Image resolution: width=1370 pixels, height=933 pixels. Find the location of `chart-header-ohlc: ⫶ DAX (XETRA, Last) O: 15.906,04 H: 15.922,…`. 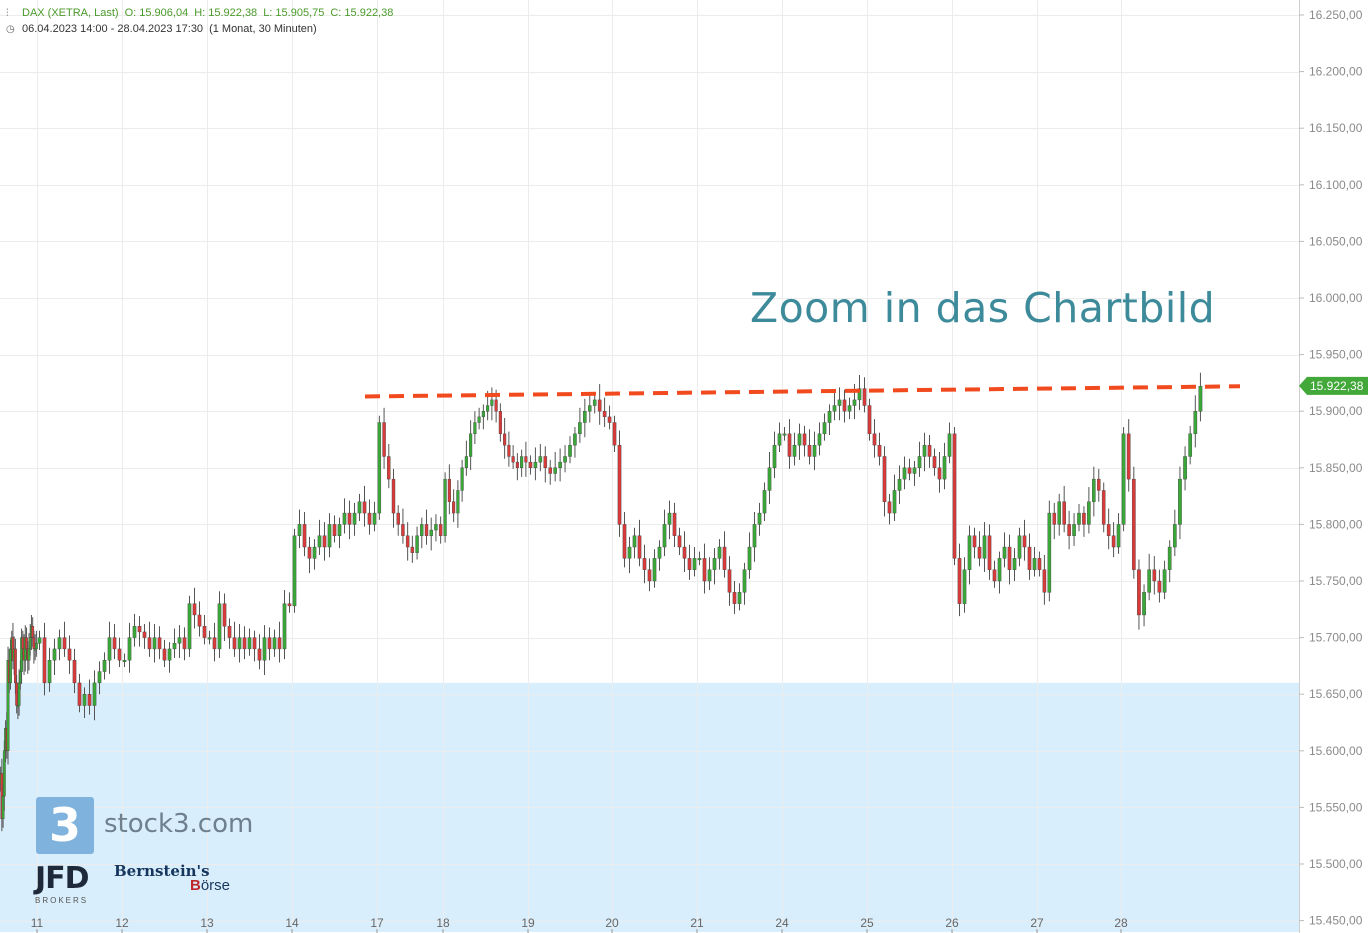

chart-header-ohlc: ⫶ DAX (XETRA, Last) O: 15.906,04 H: 15.922,… is located at coordinates (202, 13).